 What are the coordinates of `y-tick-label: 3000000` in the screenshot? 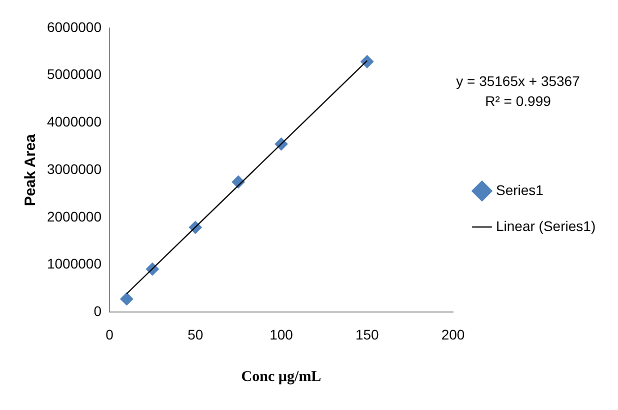 It's located at (74, 168).